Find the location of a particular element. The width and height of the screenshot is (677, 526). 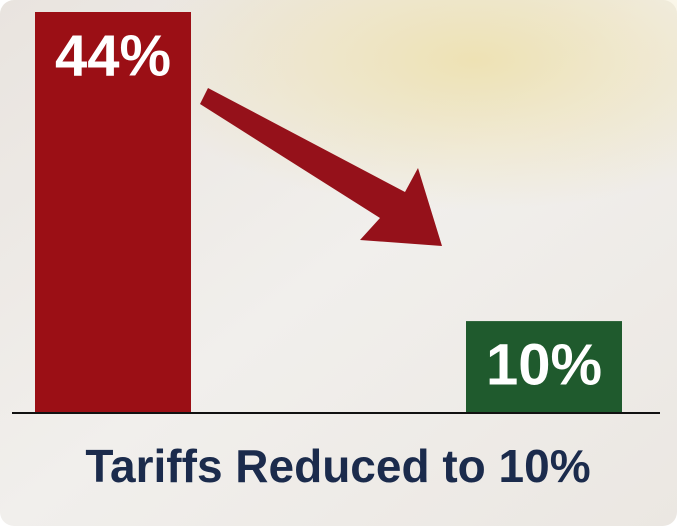

value-label: 44% is located at coordinates (113, 55).